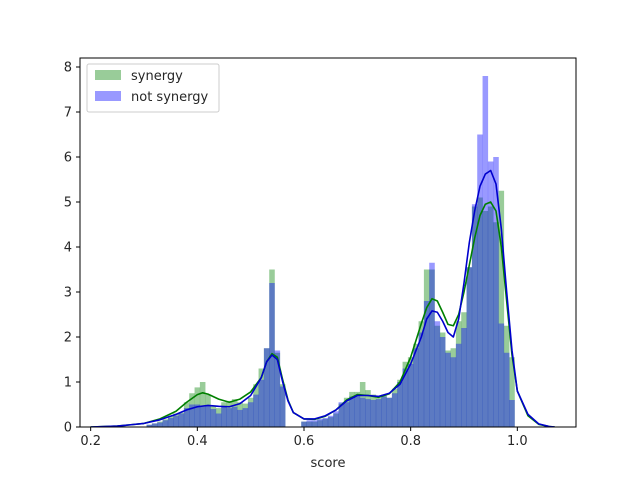 This screenshot has height=480, width=640. Describe the element at coordinates (517, 441) in the screenshot. I see `x-tick-label: 1.0` at that location.